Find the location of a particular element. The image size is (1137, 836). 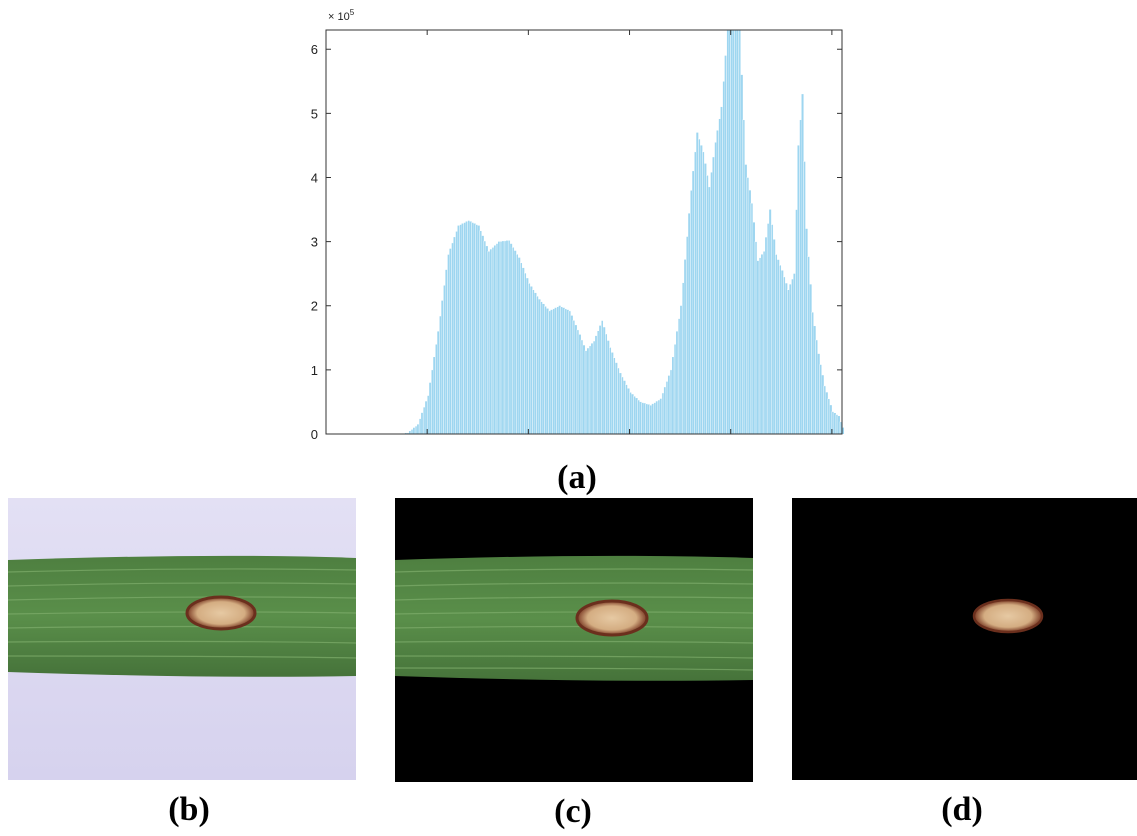

caption-a: (a) is located at coordinates (577, 477).